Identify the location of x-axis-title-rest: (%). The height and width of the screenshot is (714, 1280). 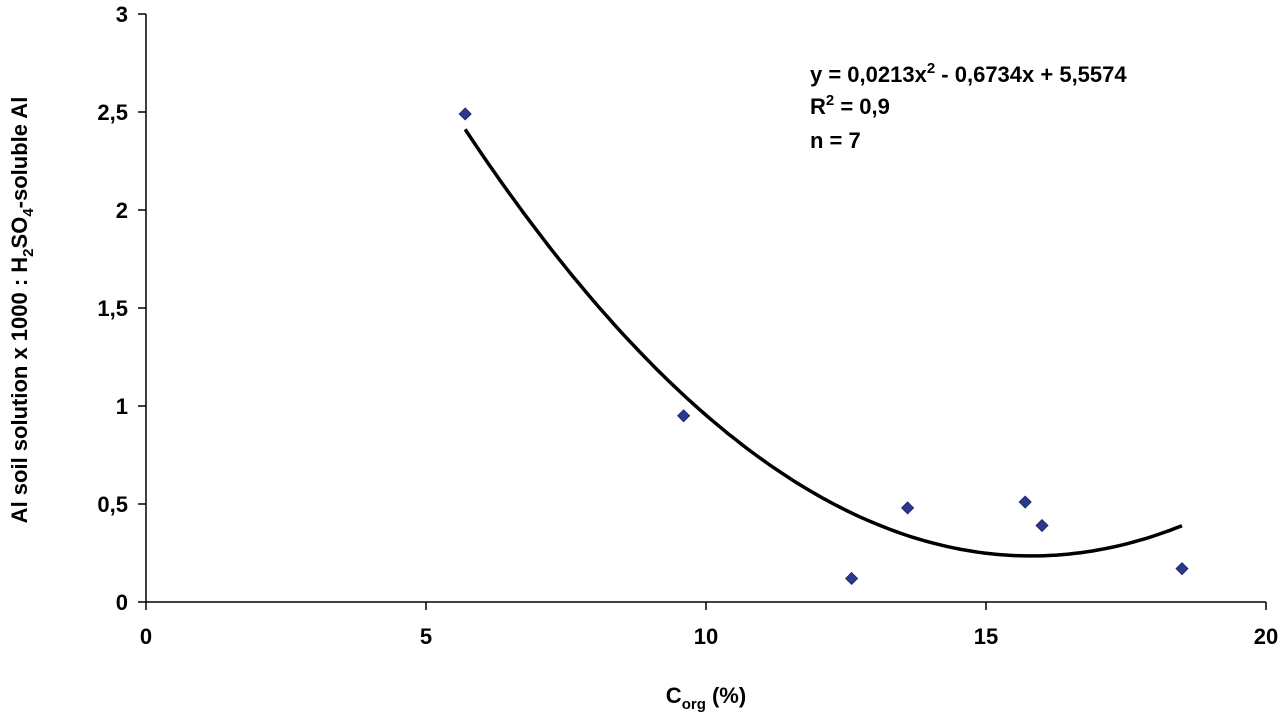
(726, 695).